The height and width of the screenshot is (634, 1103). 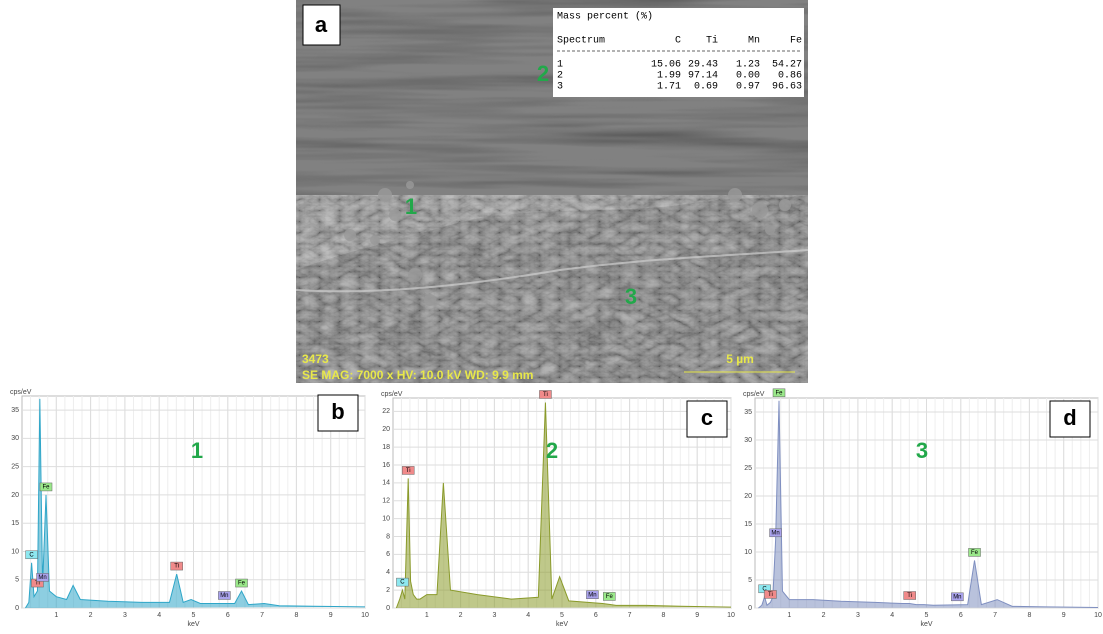 What do you see at coordinates (331, 615) in the screenshot?
I see `x-tick-label: 9` at bounding box center [331, 615].